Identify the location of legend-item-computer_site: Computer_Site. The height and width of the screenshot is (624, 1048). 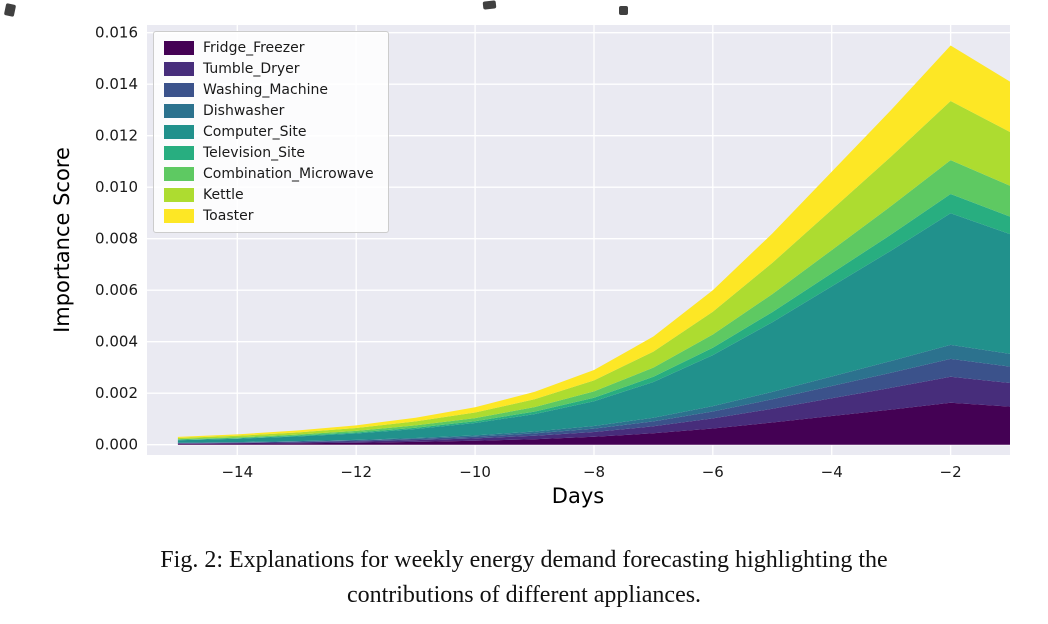
(269, 132).